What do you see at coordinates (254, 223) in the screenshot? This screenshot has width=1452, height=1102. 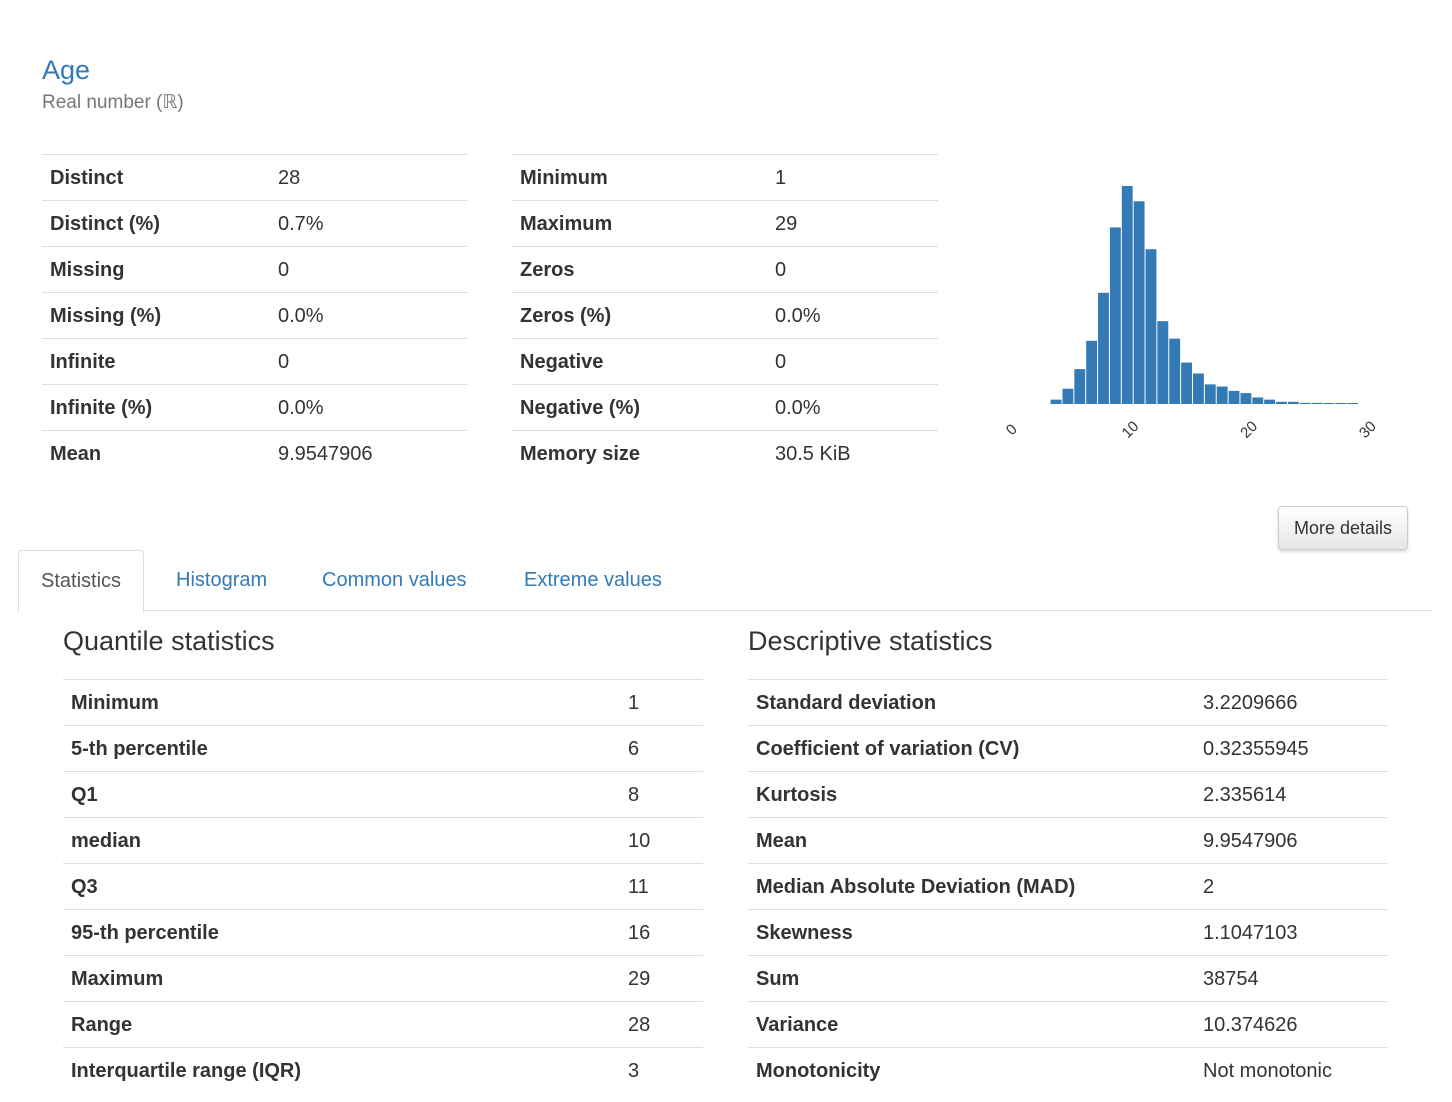 I see `table-row: Distinct (%) 0.7%` at bounding box center [254, 223].